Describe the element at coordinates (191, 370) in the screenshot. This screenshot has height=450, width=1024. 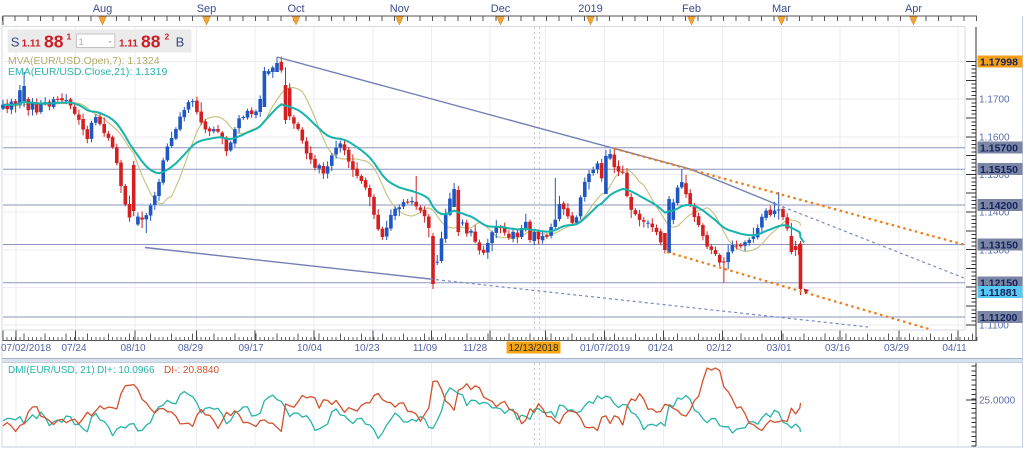
I see `svg-text: DI-: 20.8840` at that location.